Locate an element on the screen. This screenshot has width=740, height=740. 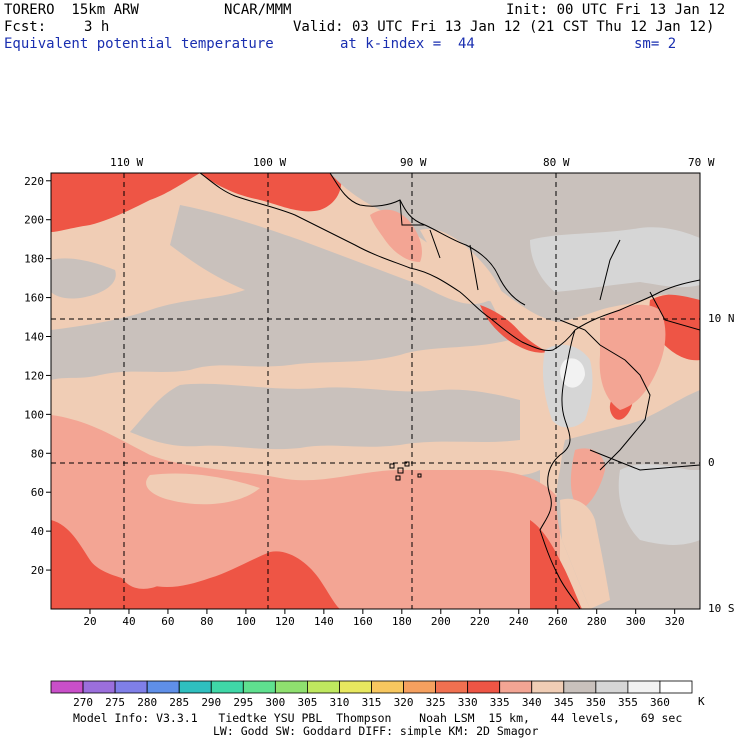
y-tick-label: 20 is located at coordinates (37, 570).